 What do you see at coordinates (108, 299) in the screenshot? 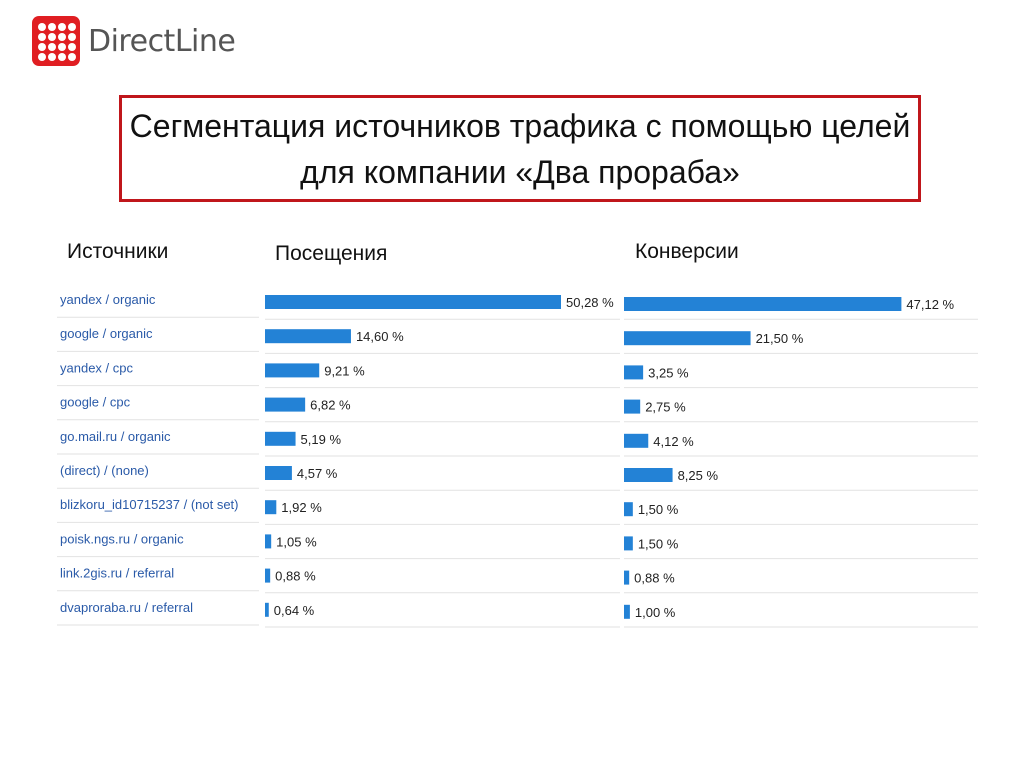
I see `source-label: yandex / organic` at bounding box center [108, 299].